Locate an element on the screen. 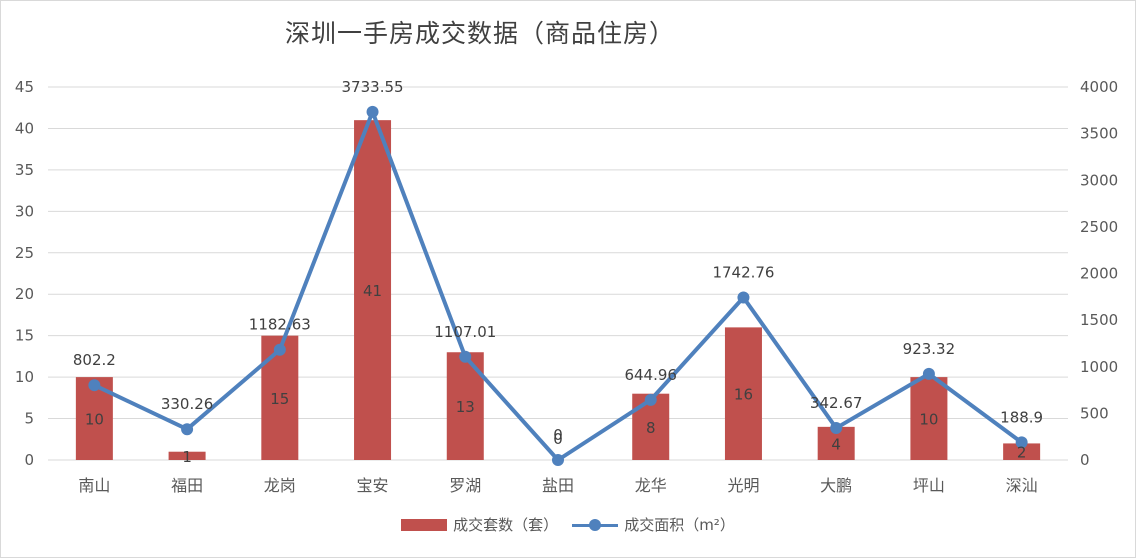 This screenshot has width=1136, height=558. legend-line-swatch is located at coordinates (595, 524).